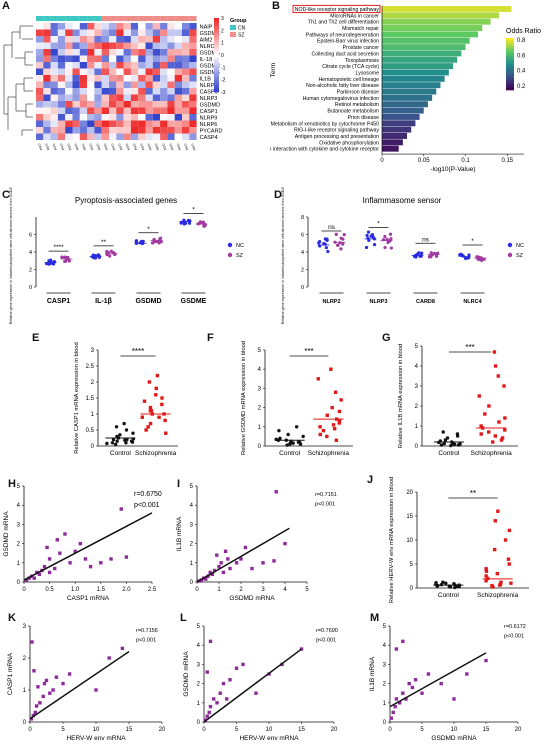 The width and height of the screenshot is (550, 751). Describe the element at coordinates (454, 730) in the screenshot. I see `x-tick-label: 10` at that location.